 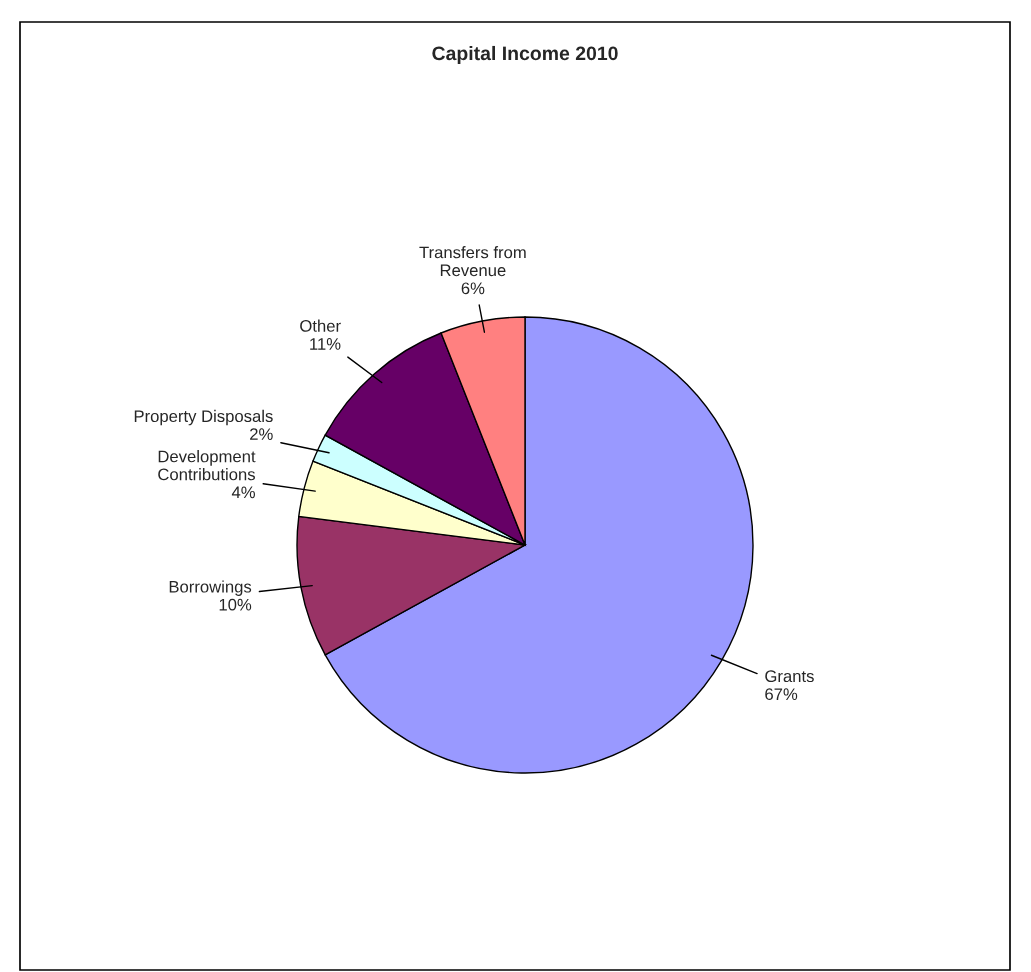 What do you see at coordinates (325, 344) in the screenshot?
I see `data-label: 11%` at bounding box center [325, 344].